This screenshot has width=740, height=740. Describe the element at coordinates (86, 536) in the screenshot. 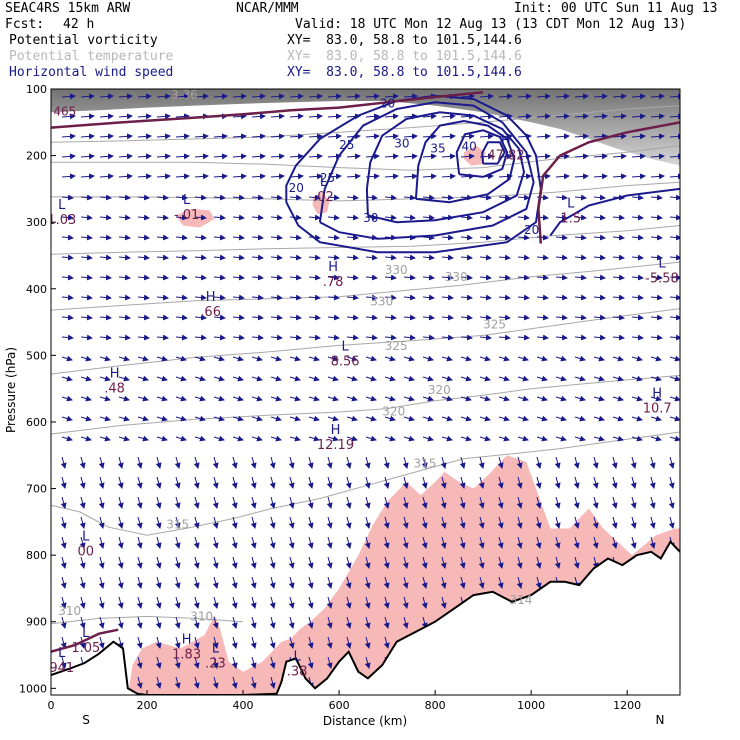

I see `extremum-type: L` at that location.